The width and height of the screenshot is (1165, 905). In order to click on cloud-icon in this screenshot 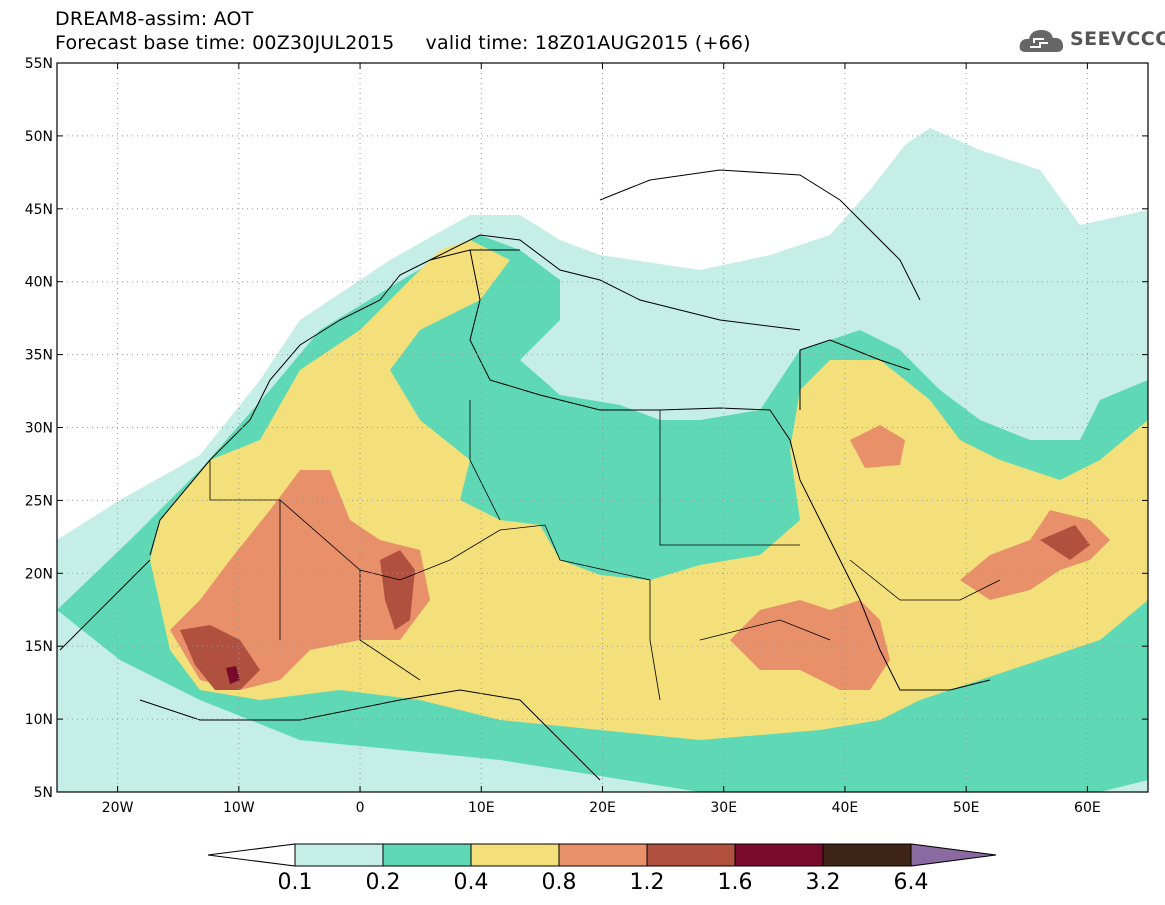, I will do `click(1041, 41)`.